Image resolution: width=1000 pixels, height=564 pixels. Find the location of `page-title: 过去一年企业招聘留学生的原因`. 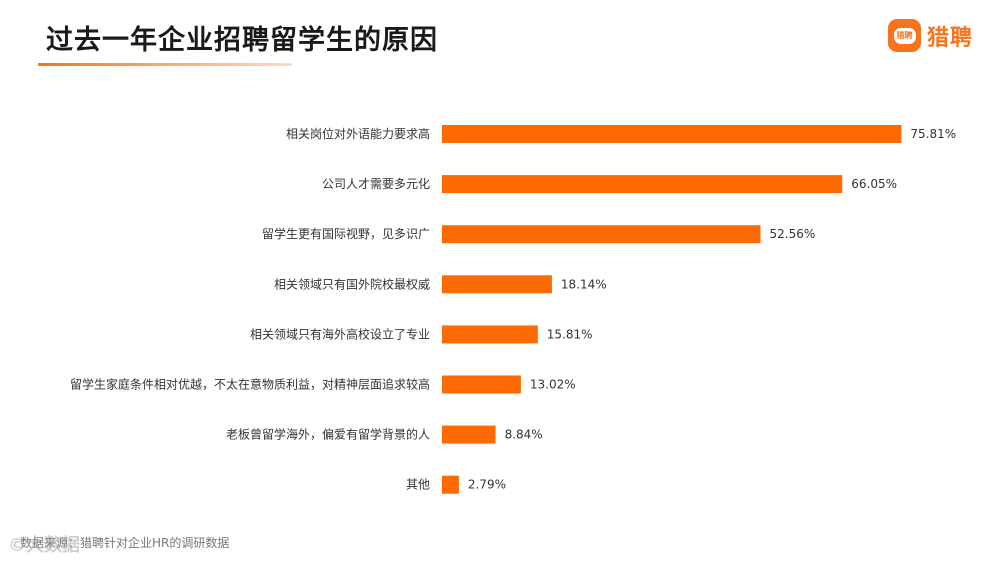

page-title: 过去一年企业招聘留学生的原因 is located at coordinates (242, 40).